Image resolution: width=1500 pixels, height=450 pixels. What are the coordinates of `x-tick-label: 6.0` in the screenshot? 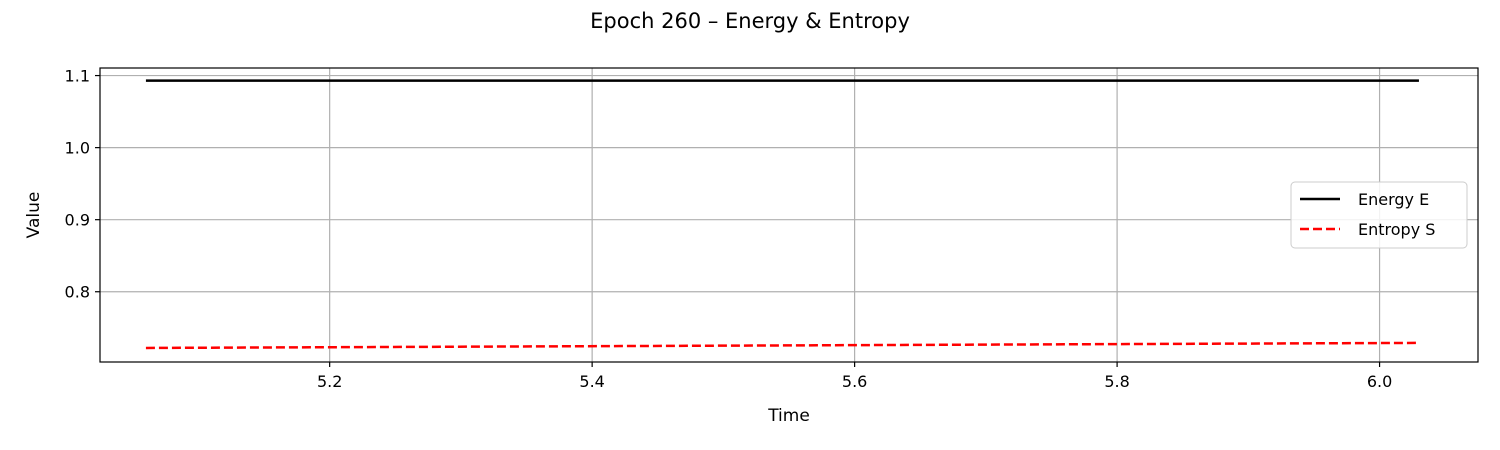 It's located at (1379, 381).